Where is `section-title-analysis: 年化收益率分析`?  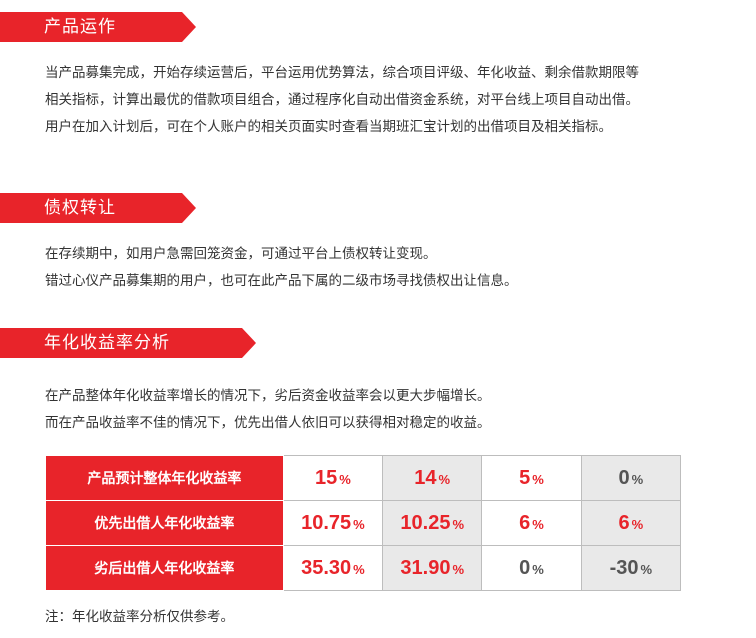
section-title-analysis: 年化收益率分析 is located at coordinates (107, 343).